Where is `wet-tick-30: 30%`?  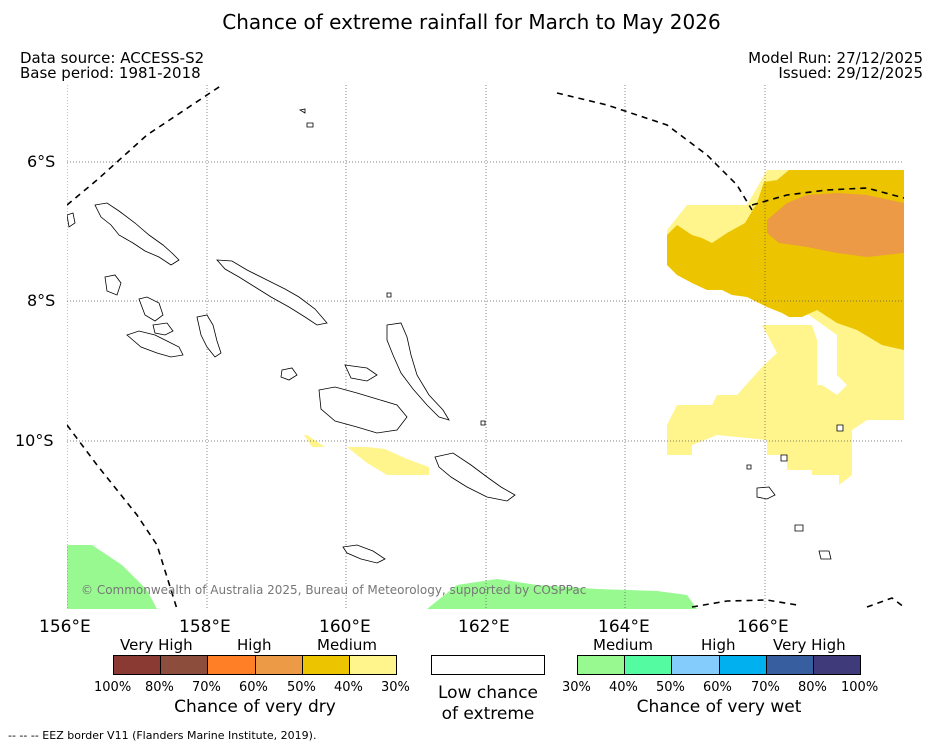 wet-tick-30: 30% is located at coordinates (576, 687).